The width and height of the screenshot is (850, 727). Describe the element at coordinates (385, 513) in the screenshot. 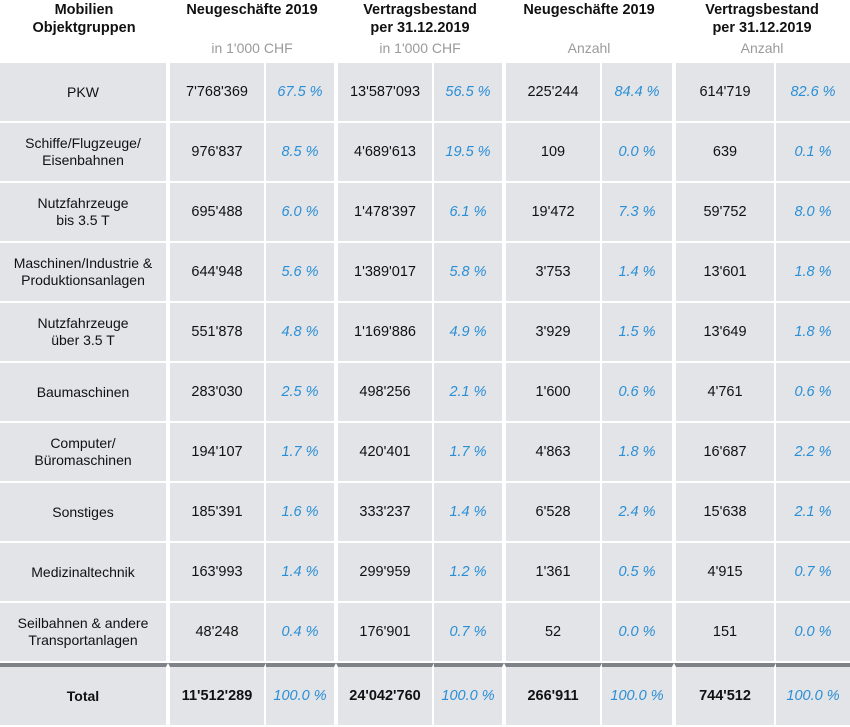

I see `amount-cell: 333'237` at that location.